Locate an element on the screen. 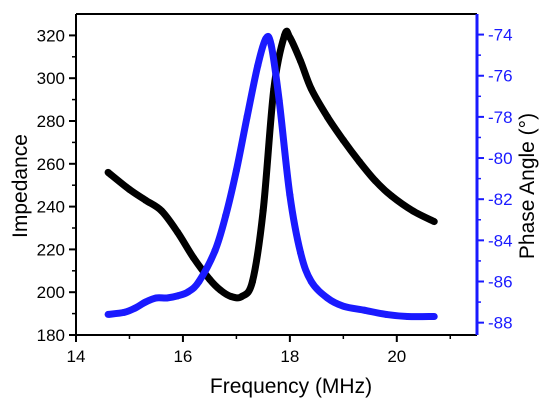 This screenshot has height=409, width=550. x-axis-title: Frequency (MHz) is located at coordinates (291, 386).